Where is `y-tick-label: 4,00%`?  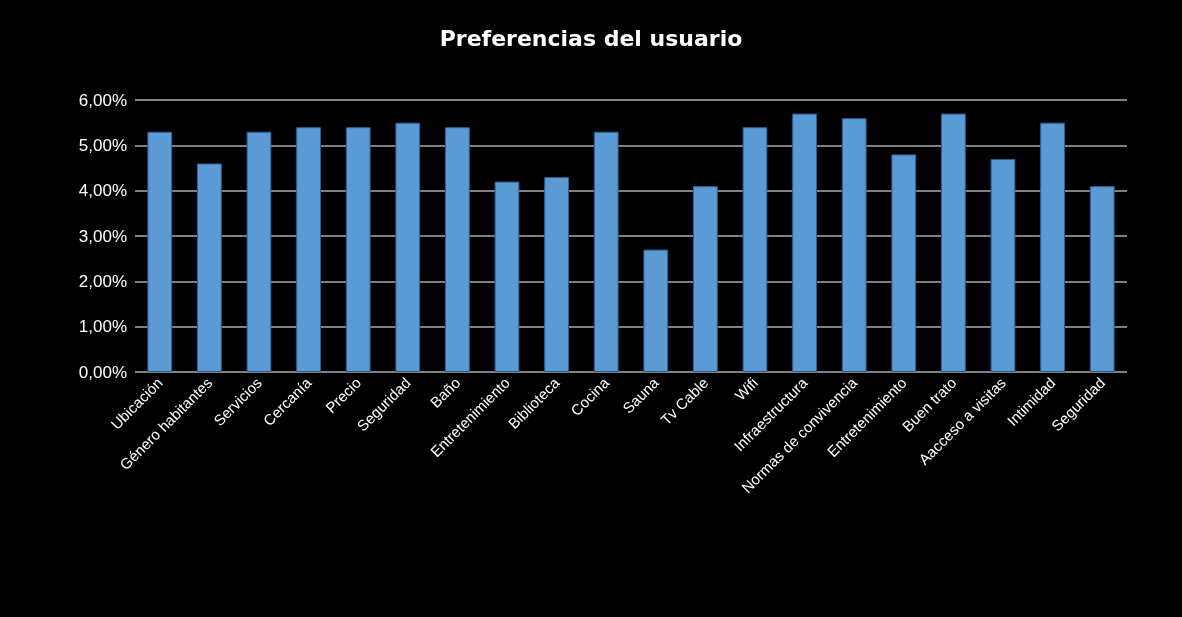
y-tick-label: 4,00% is located at coordinates (102, 191).